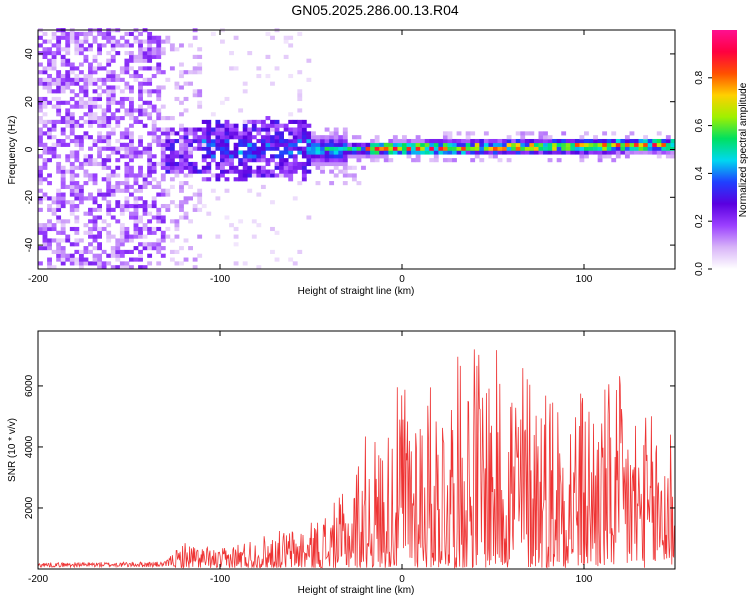  What do you see at coordinates (29, 54) in the screenshot?
I see `spectrogram-y-tick-label: 40` at bounding box center [29, 54].